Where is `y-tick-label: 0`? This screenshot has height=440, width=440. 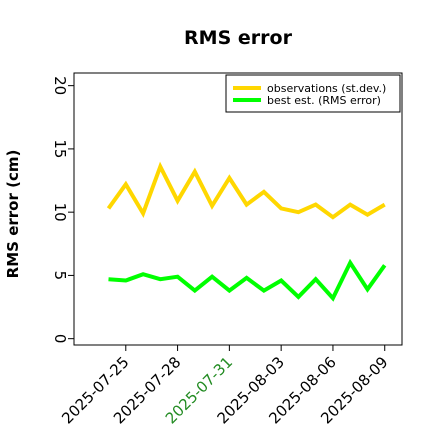
y-tick-label: 0 is located at coordinates (60, 339).